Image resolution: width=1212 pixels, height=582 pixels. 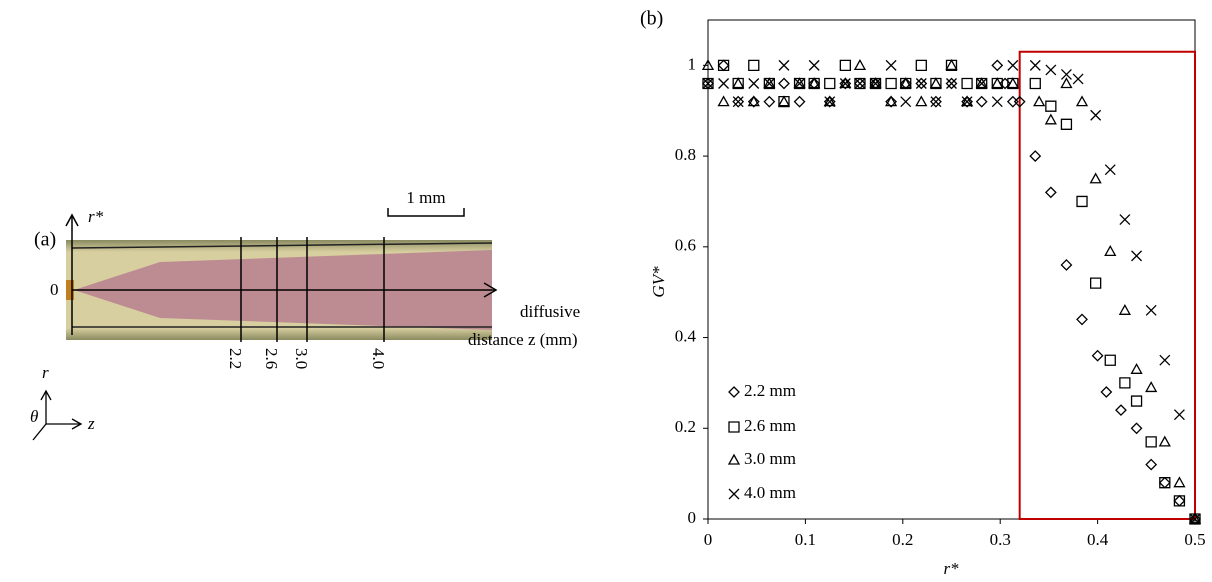 What do you see at coordinates (426, 212) in the screenshot?
I see `scale-bar` at bounding box center [426, 212].